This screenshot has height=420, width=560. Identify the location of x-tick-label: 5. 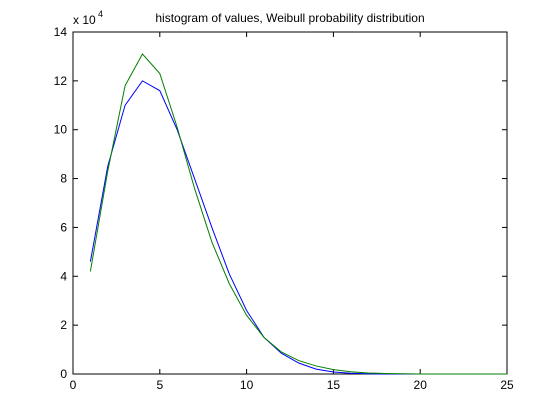
(159, 385).